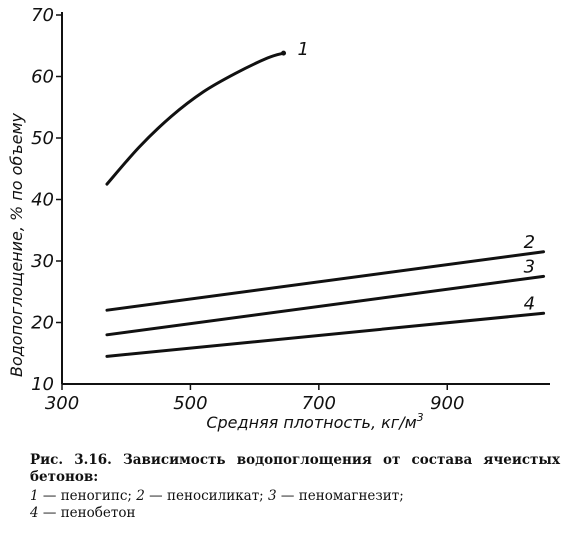 This screenshot has height=536, width=570. What do you see at coordinates (42, 77) in the screenshot?
I see `y-tick-label: 60` at bounding box center [42, 77].